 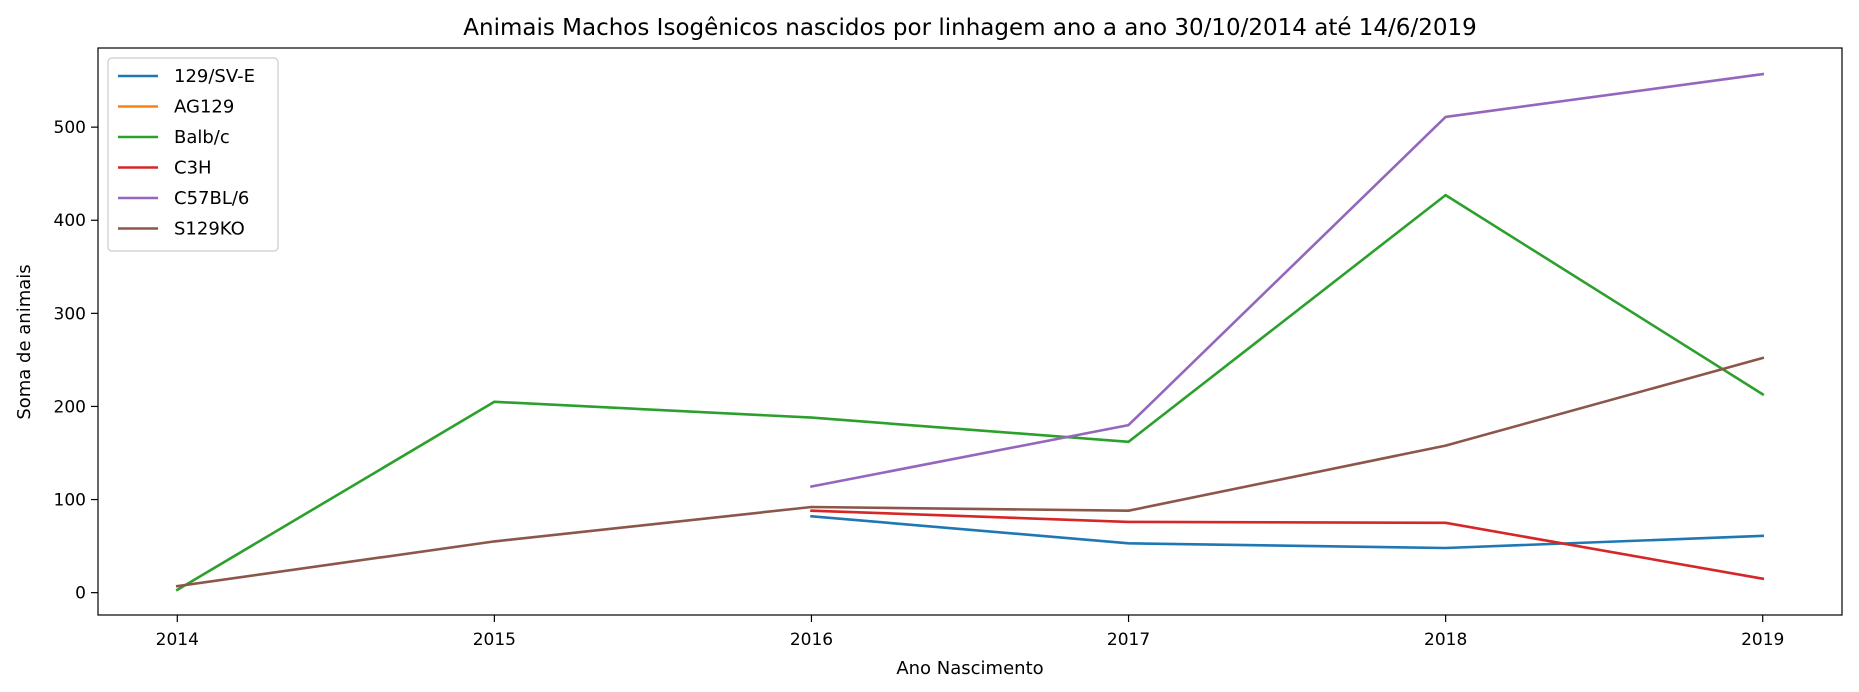 I want to click on legend: 129/SV-E AG129 Balb/c C3H C57BL/6 S129KO, so click(x=193, y=154).